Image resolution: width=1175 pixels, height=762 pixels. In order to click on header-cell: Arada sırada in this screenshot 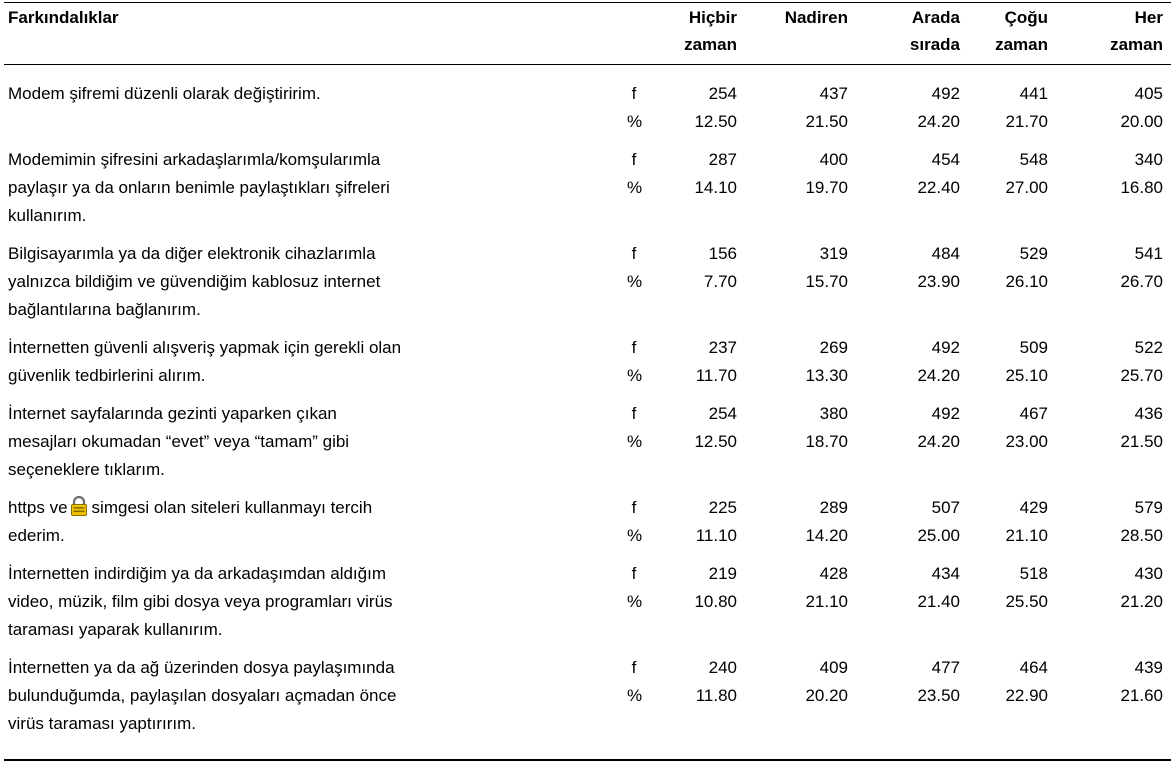, I will do `click(934, 31)`.